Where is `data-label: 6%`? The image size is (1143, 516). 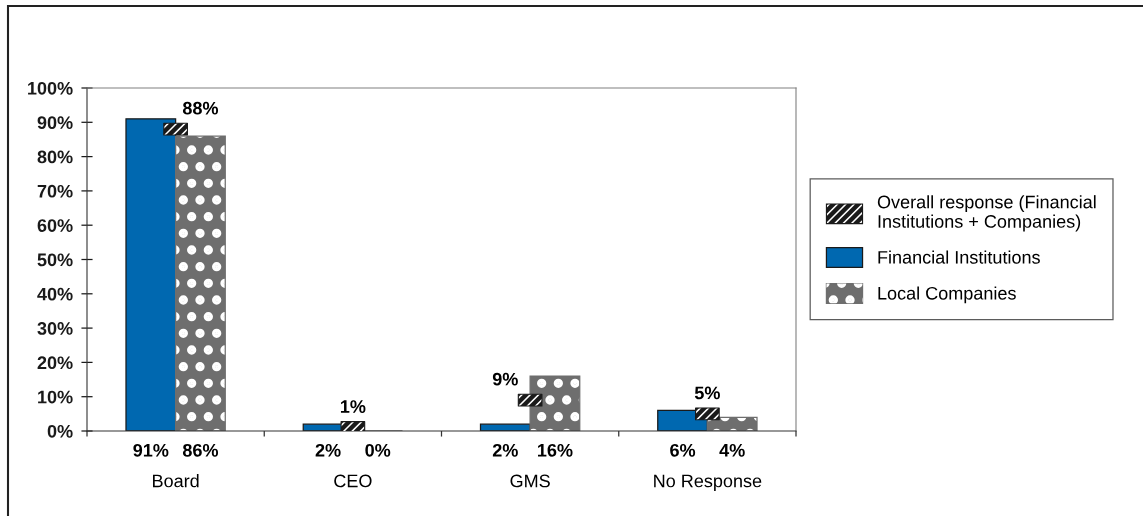 data-label: 6% is located at coordinates (683, 450).